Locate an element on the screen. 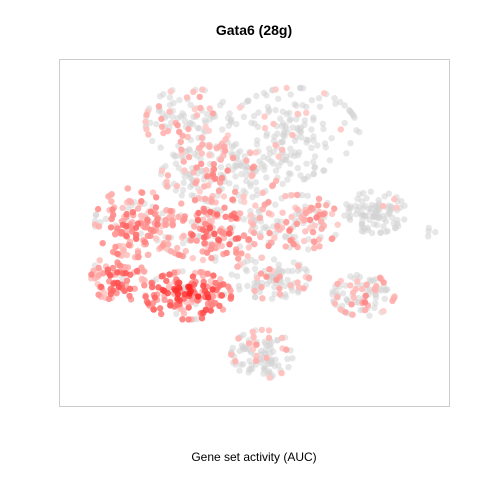 Image resolution: width=480 pixels, height=480 pixels. chart-title: Gata6 (28g) is located at coordinates (254, 30).